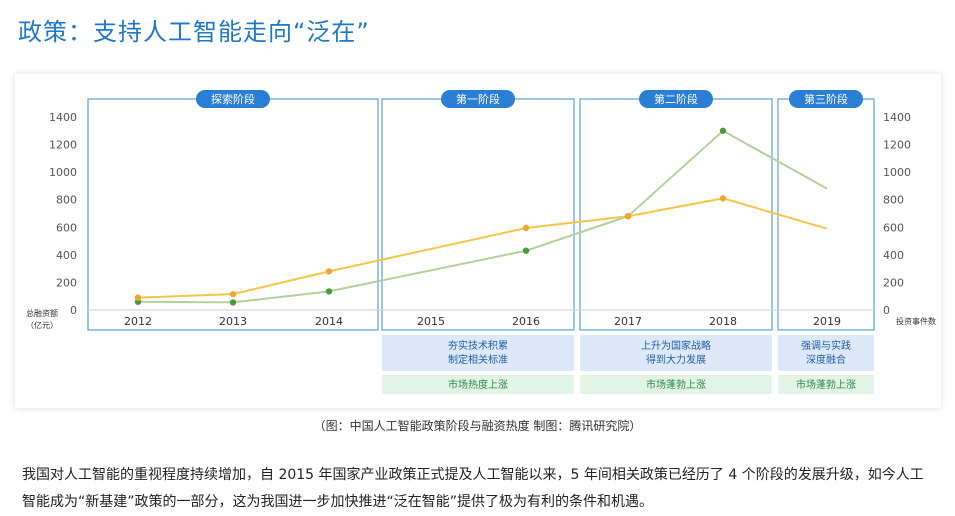 This screenshot has width=955, height=516. Describe the element at coordinates (897, 172) in the screenshot. I see `right-axis-tick: 1000` at that location.